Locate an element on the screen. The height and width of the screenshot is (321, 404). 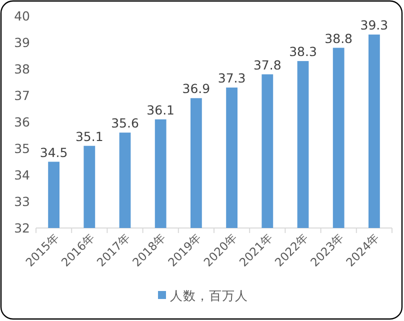
data-label: 35.1 is located at coordinates (89, 136).